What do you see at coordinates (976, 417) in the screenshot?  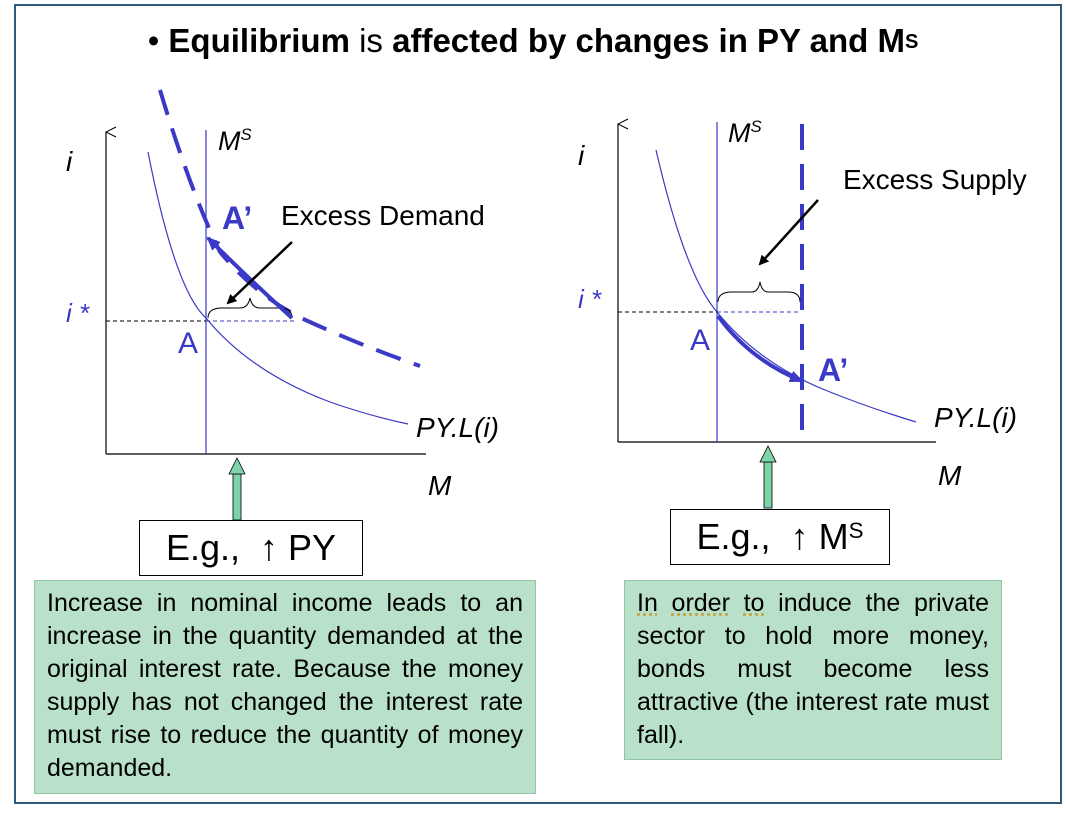 I see `right-curve-label: PY.L(i)` at bounding box center [976, 417].